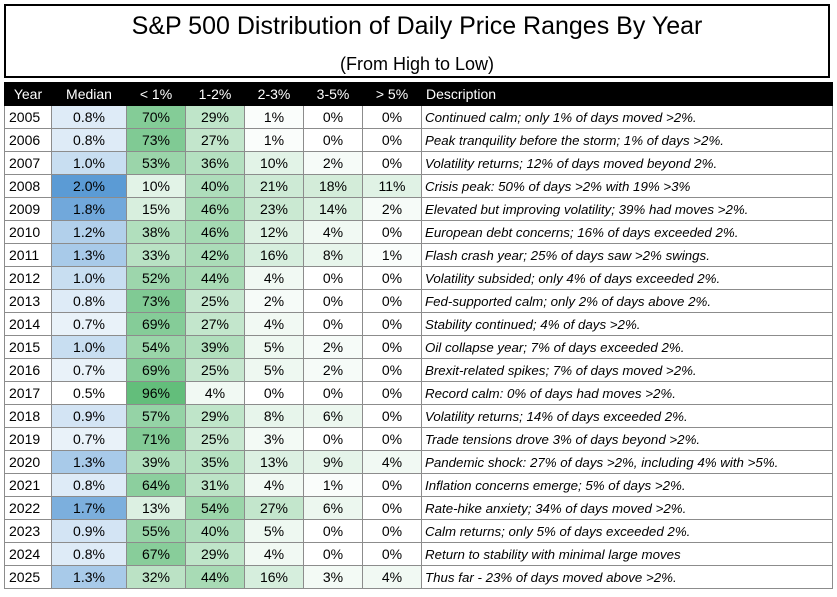 This screenshot has height=597, width=837. Describe the element at coordinates (274, 94) in the screenshot. I see `header-2-3: 2-3%` at that location.